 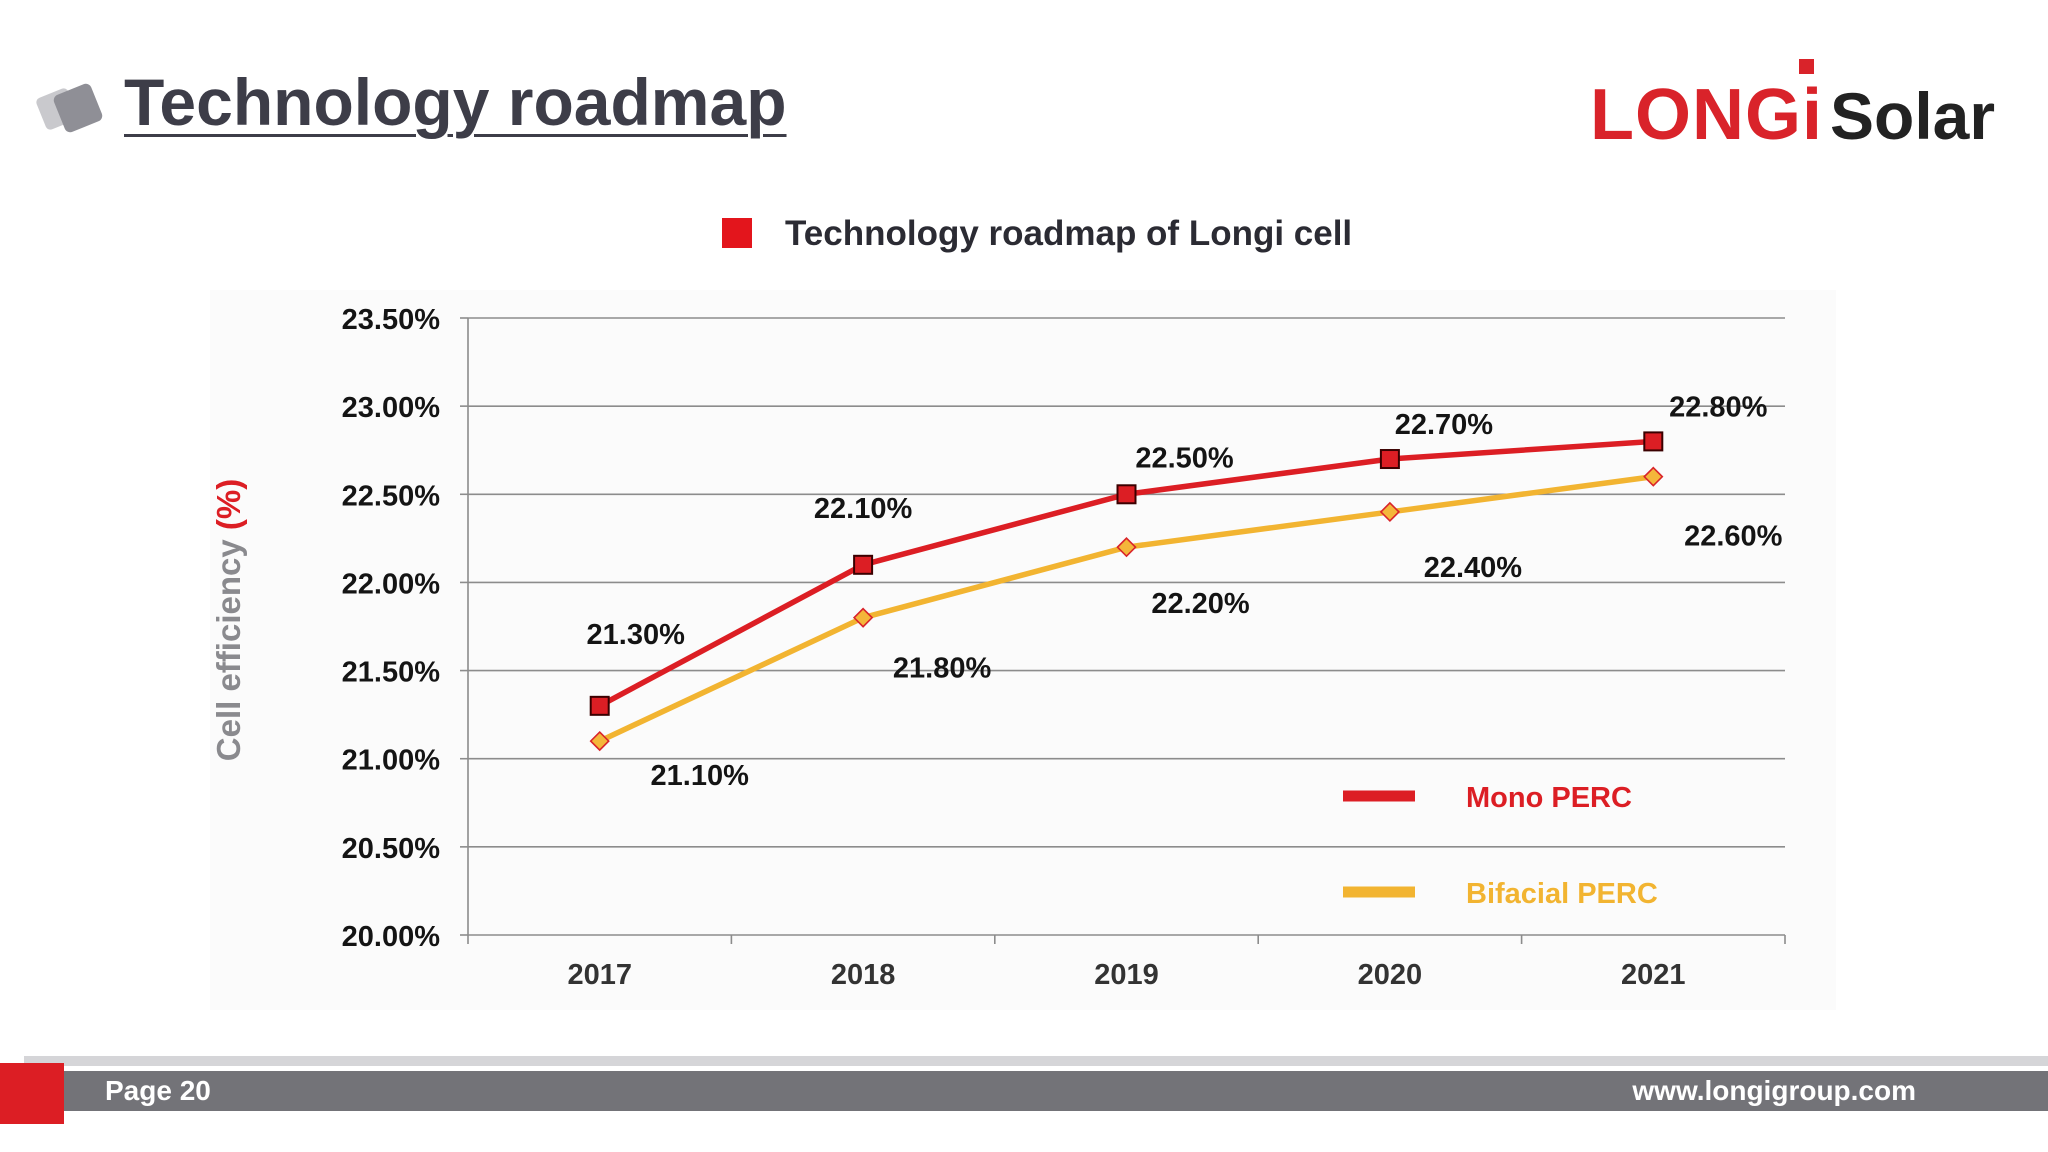 What do you see at coordinates (863, 975) in the screenshot?
I see `x-tick-label: 2018` at bounding box center [863, 975].